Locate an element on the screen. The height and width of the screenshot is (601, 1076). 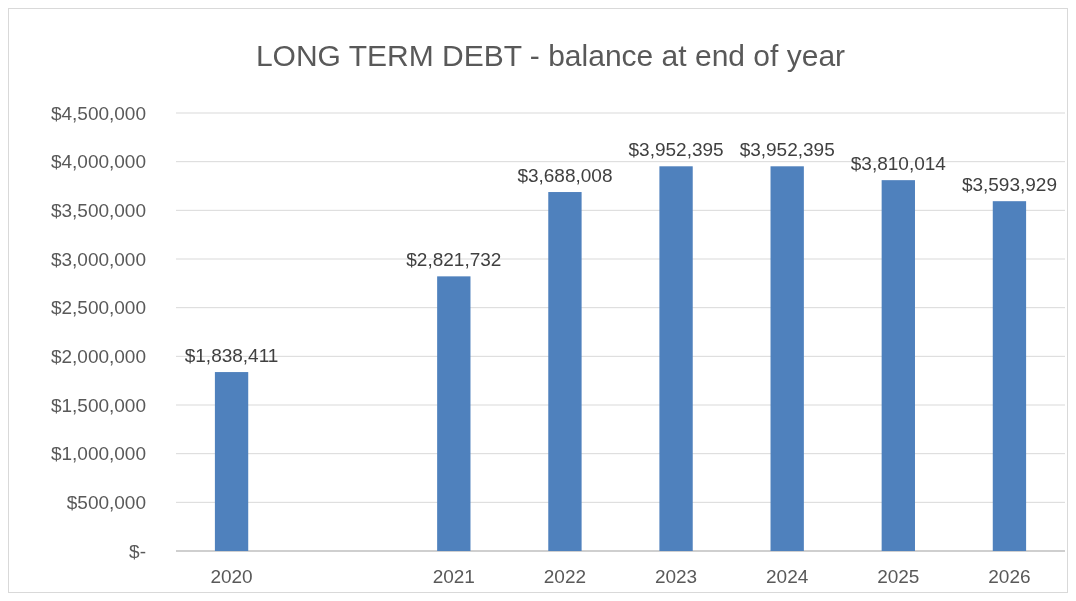
x-tick-label: 2024 is located at coordinates (787, 576).